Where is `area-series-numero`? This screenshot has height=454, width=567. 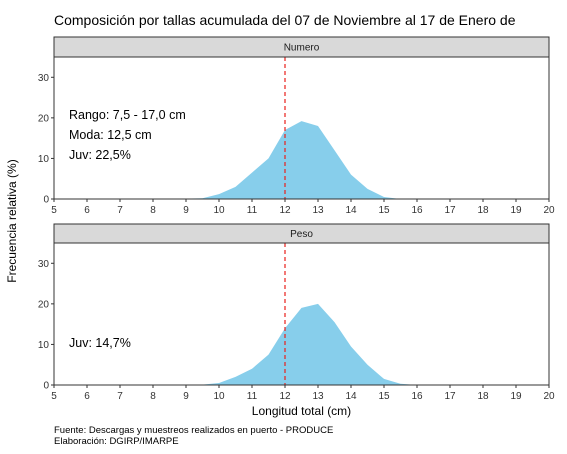 area-series-numero is located at coordinates (293, 160).